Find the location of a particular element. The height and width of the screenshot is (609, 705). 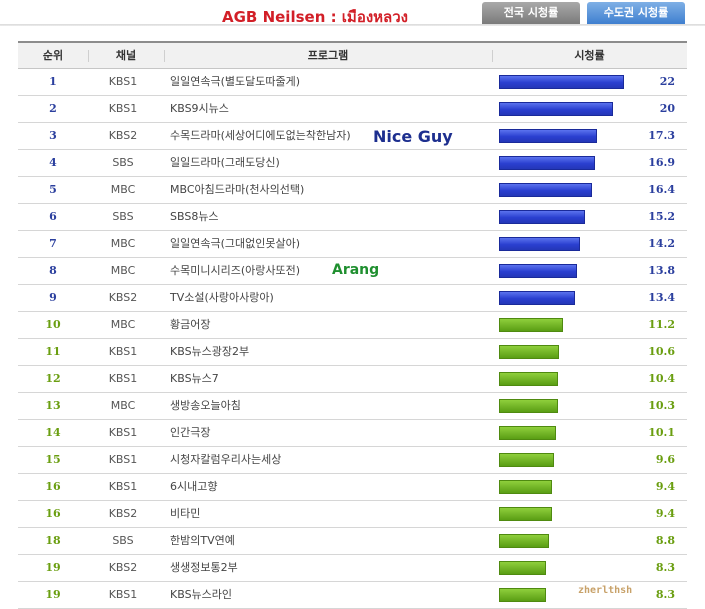

nice-guy-annotation: Nice Guy is located at coordinates (413, 136).